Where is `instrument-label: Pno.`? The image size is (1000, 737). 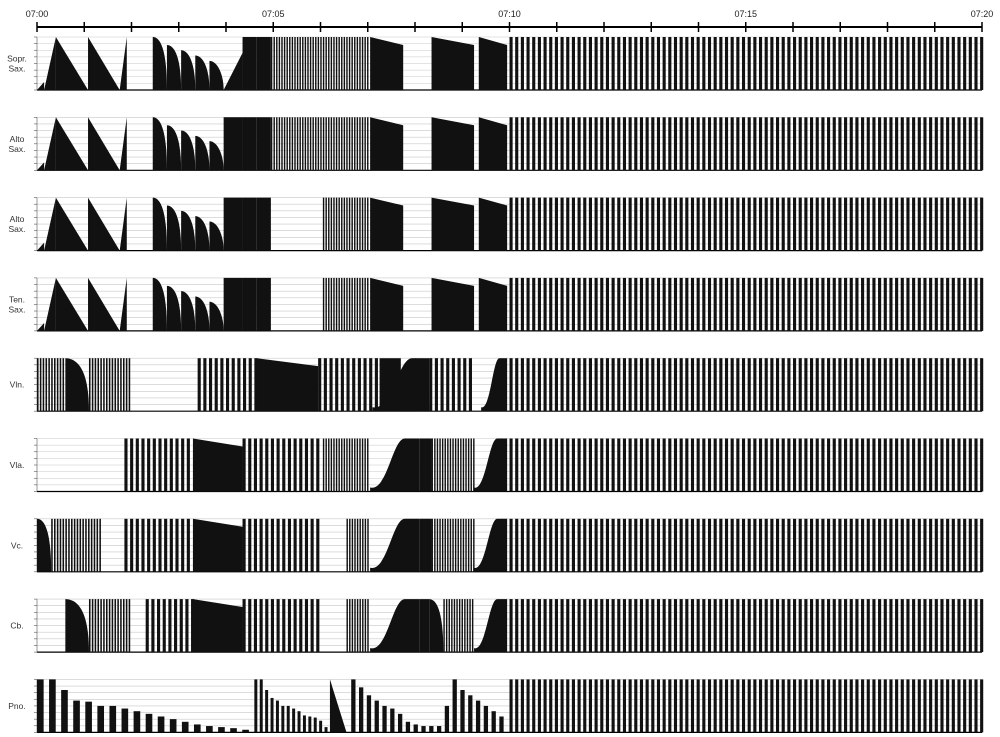 instrument-label: Pno. is located at coordinates (17, 706).